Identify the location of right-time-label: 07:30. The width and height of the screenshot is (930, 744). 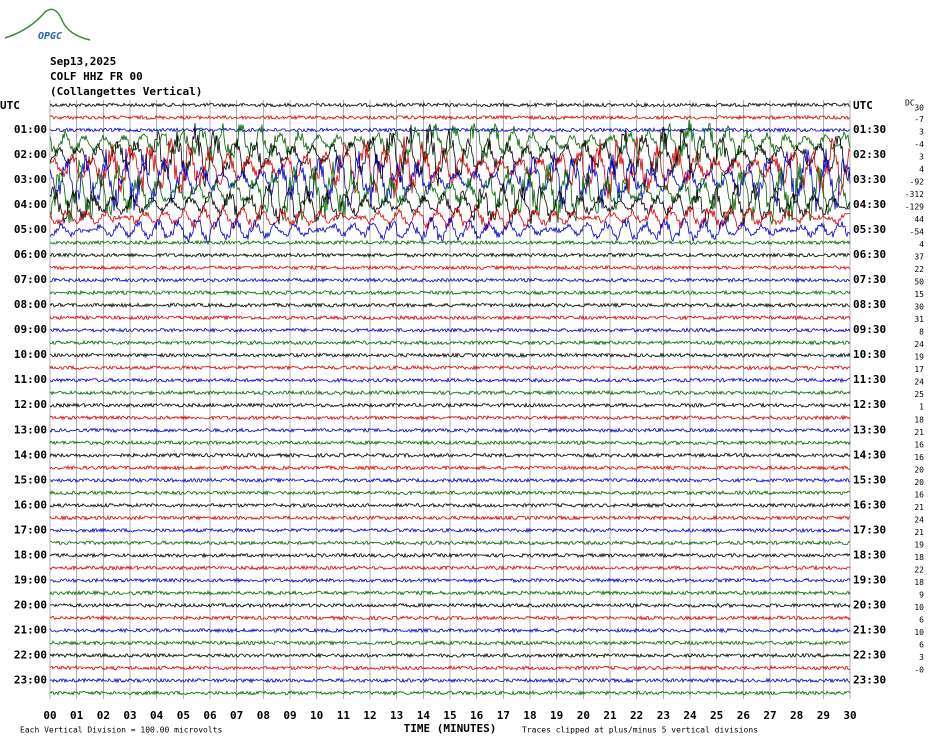
(869, 279).